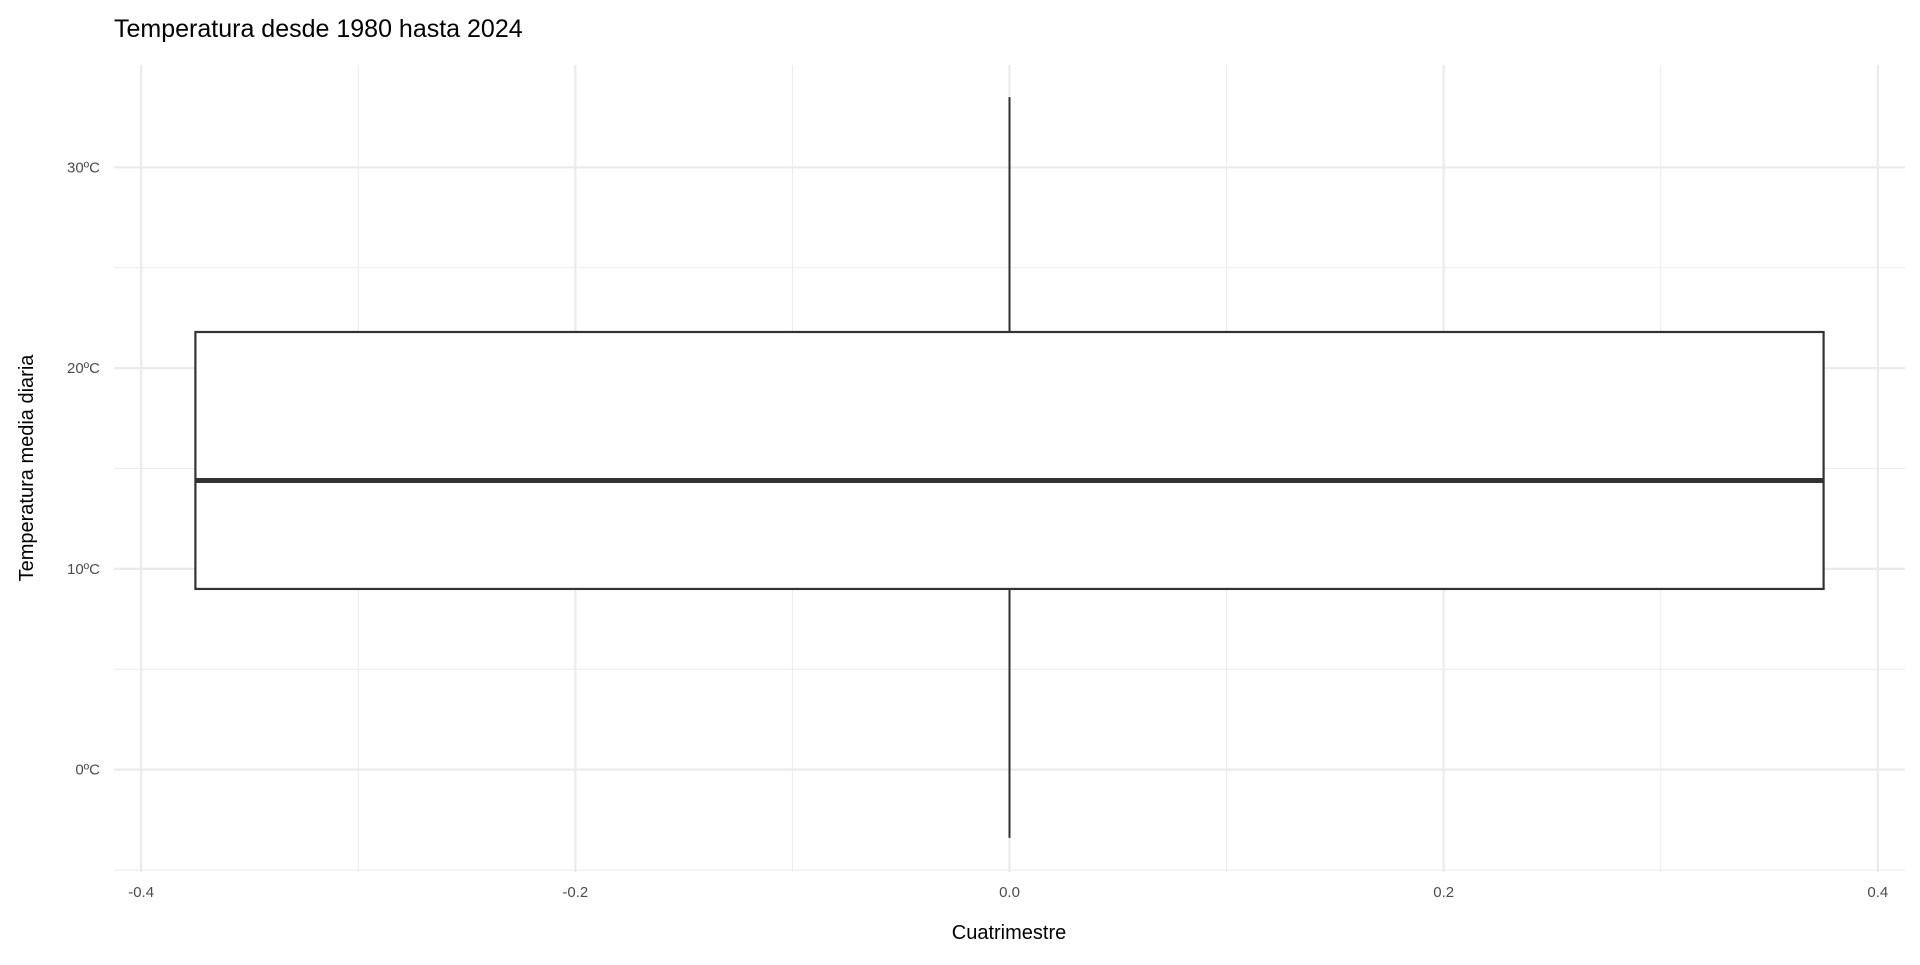  I want to click on y-axis-title: Temperatura media diaria, so click(27, 468).